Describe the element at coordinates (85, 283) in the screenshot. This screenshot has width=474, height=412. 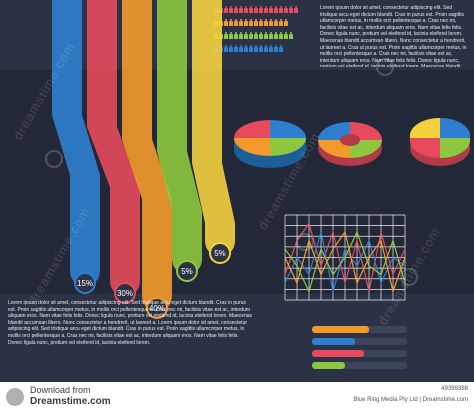
I see `percentage-label: 15%` at that location.